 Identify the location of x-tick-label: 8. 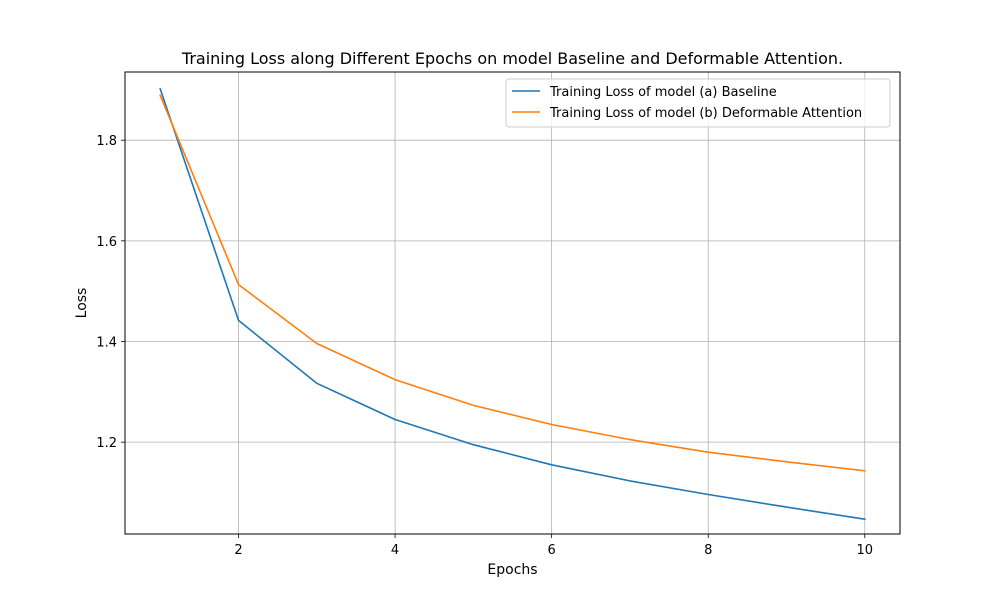
(708, 550).